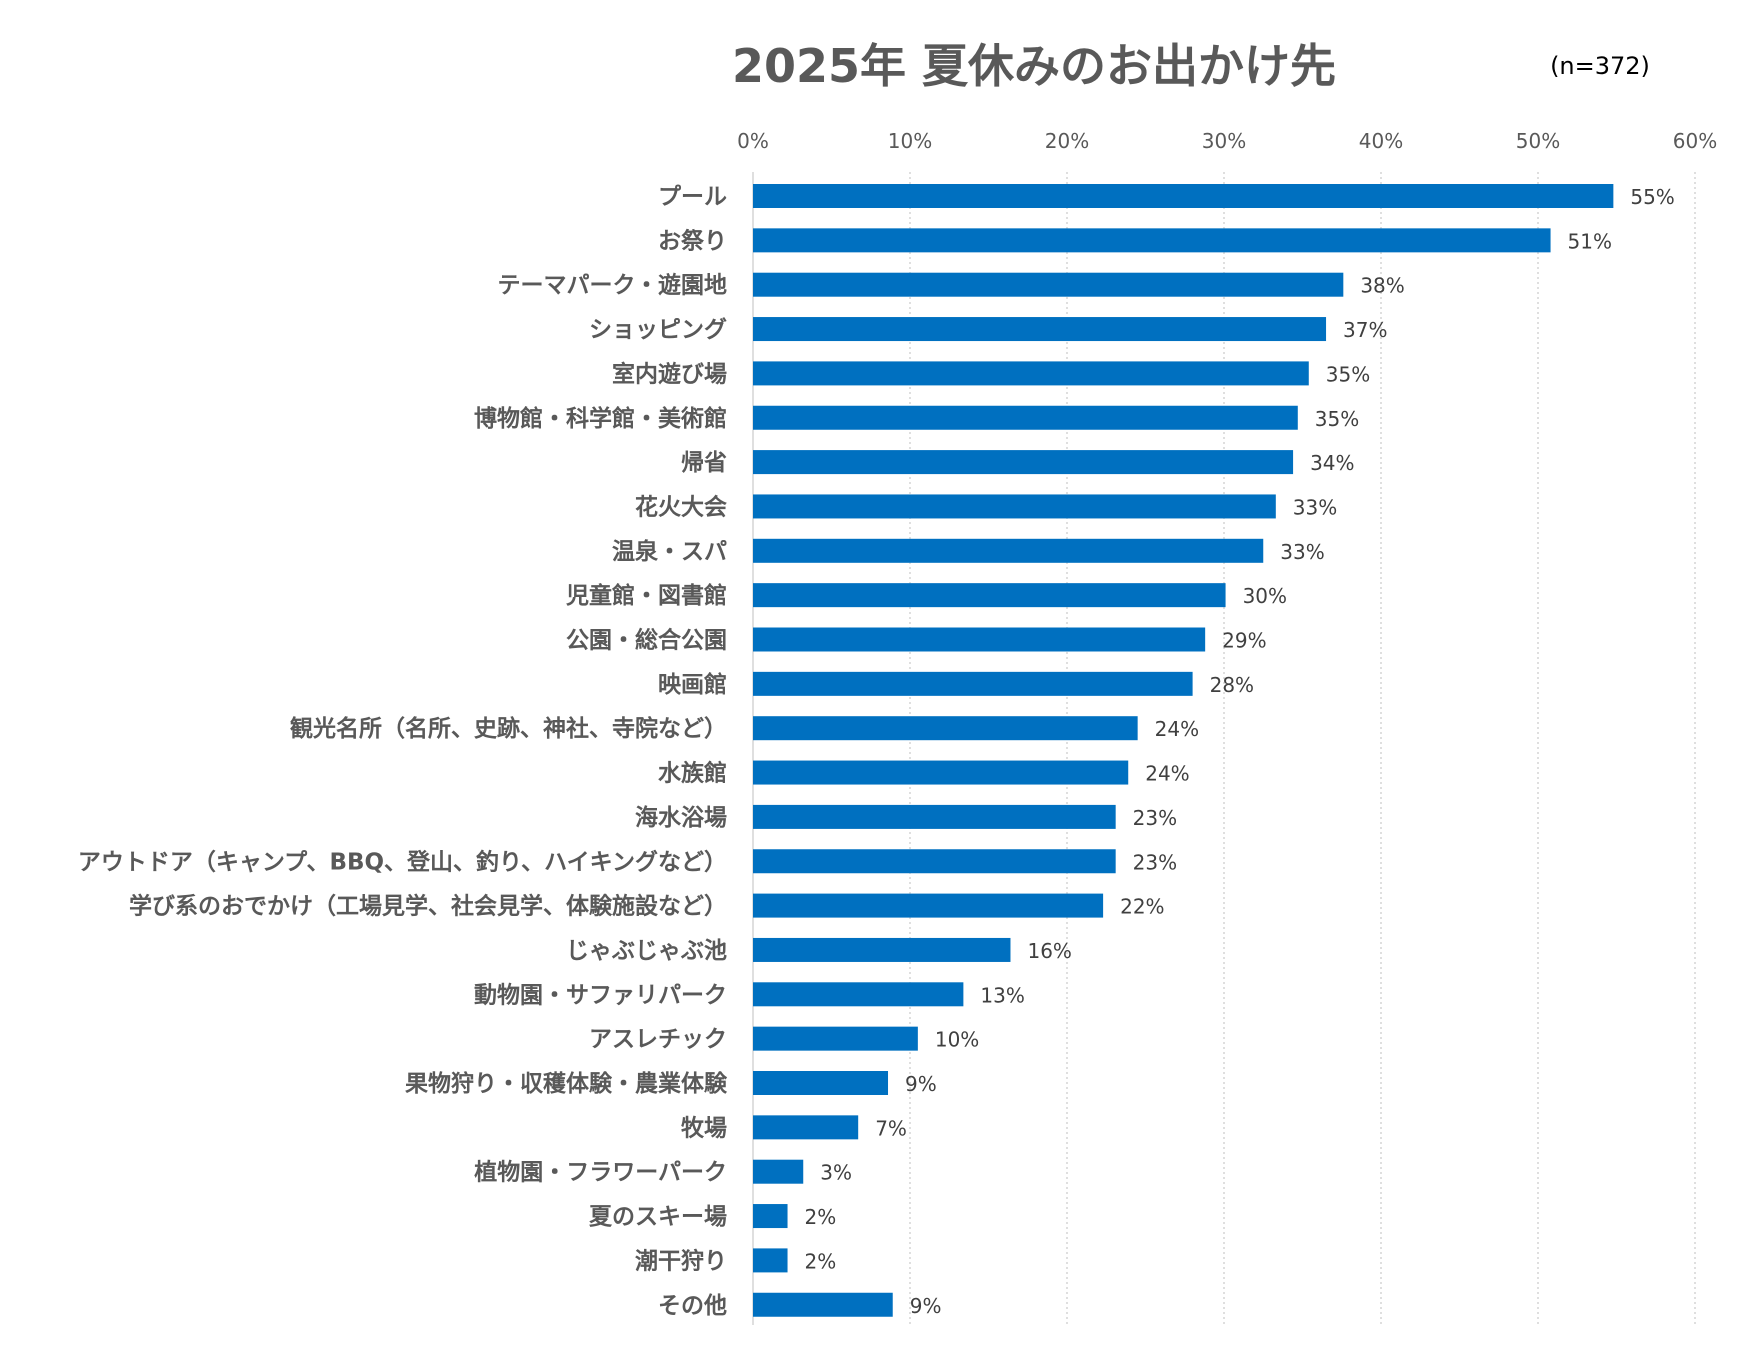 The width and height of the screenshot is (1741, 1354). What do you see at coordinates (957, 1040) in the screenshot?
I see `data-label: 10%` at bounding box center [957, 1040].